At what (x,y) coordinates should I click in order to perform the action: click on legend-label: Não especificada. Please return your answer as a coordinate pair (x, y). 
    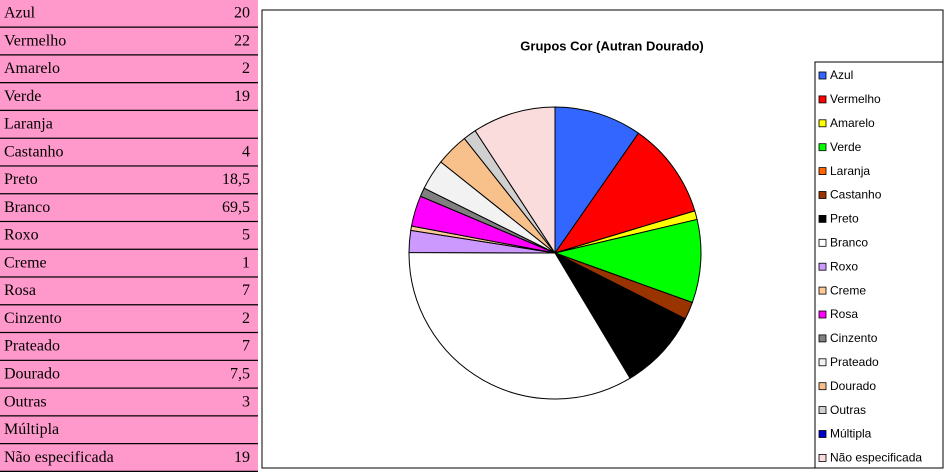
    Looking at the image, I should click on (876, 458).